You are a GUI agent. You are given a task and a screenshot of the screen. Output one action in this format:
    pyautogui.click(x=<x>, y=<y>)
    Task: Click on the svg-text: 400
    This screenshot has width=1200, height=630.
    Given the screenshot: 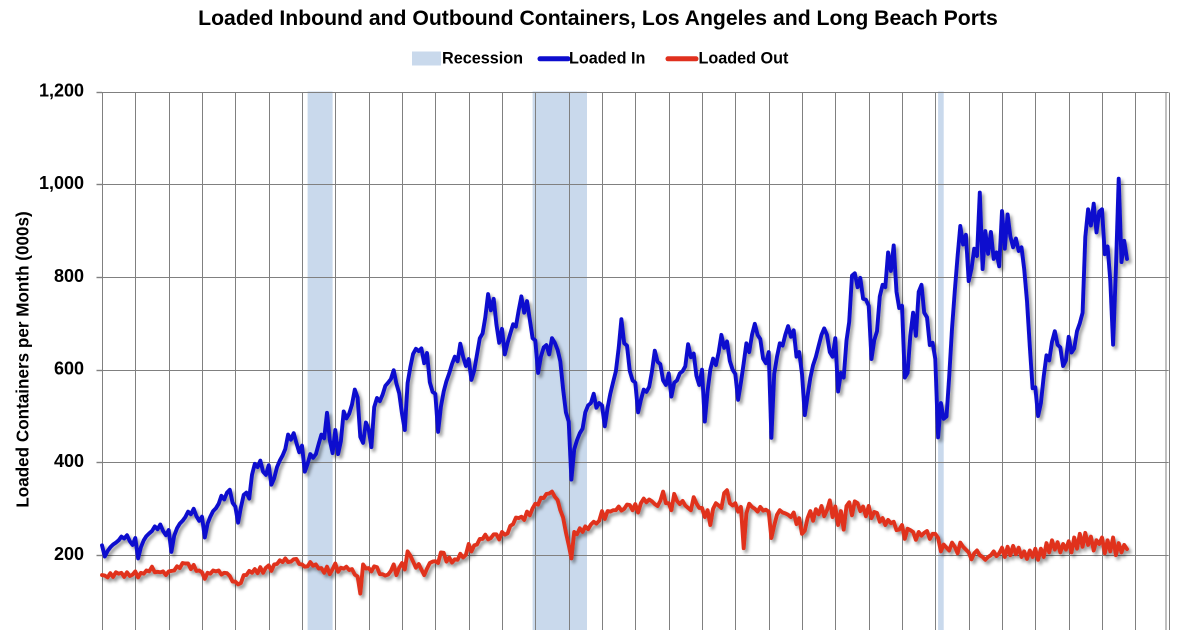 What is the action you would take?
    pyautogui.click(x=69, y=461)
    